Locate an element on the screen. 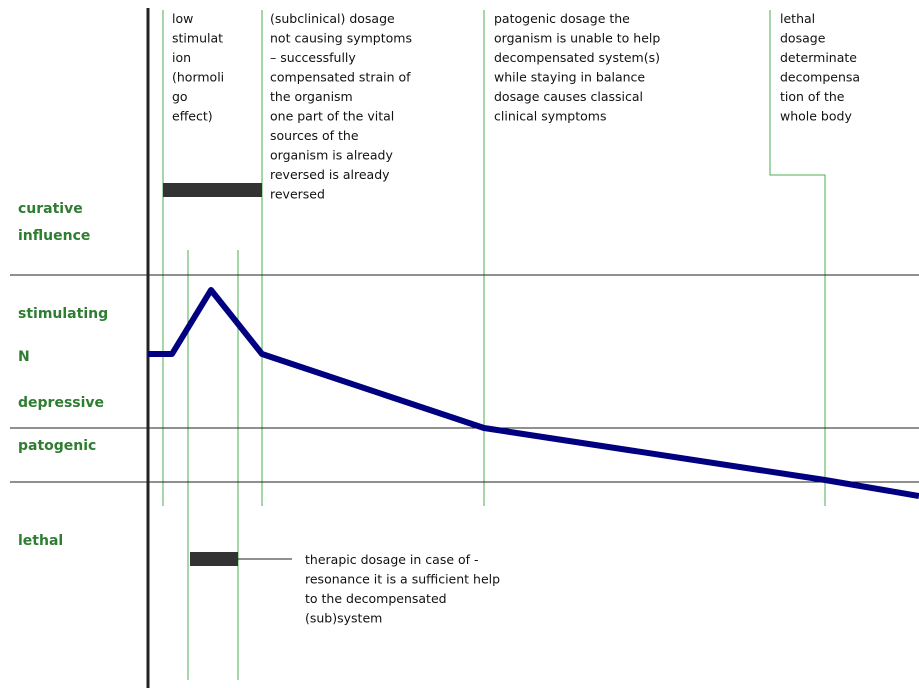  column-text: clinical symptoms is located at coordinates (550, 116).